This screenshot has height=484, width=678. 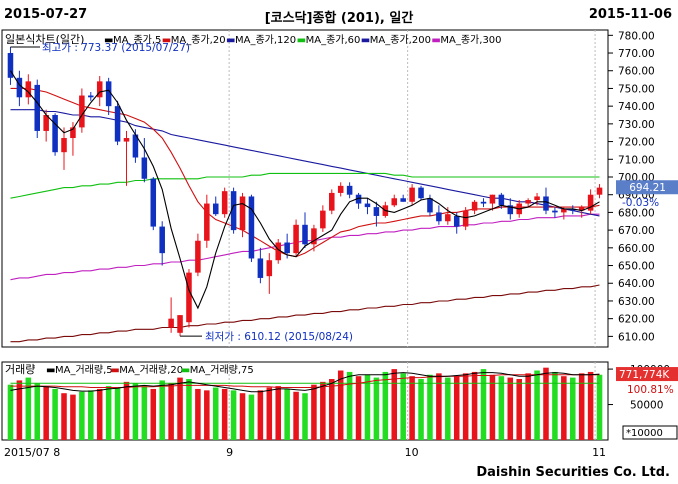 What do you see at coordinates (222, 370) in the screenshot?
I see `legend-label: MA_거래량,75` at bounding box center [222, 370].